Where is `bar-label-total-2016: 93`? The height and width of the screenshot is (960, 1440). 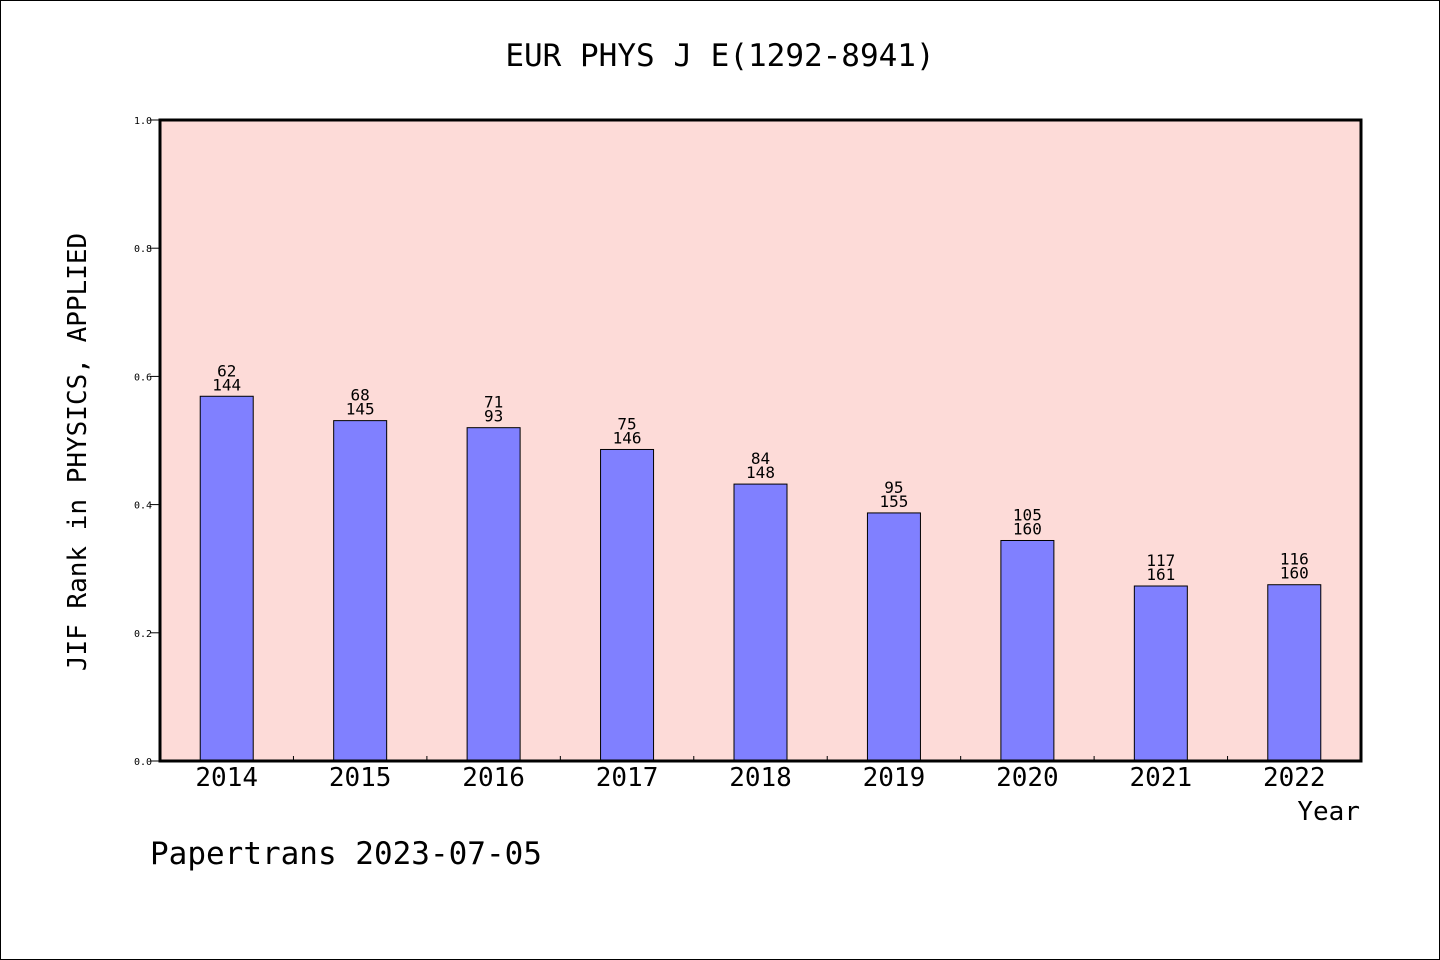
bar-label-total-2016: 93 is located at coordinates (493, 416).